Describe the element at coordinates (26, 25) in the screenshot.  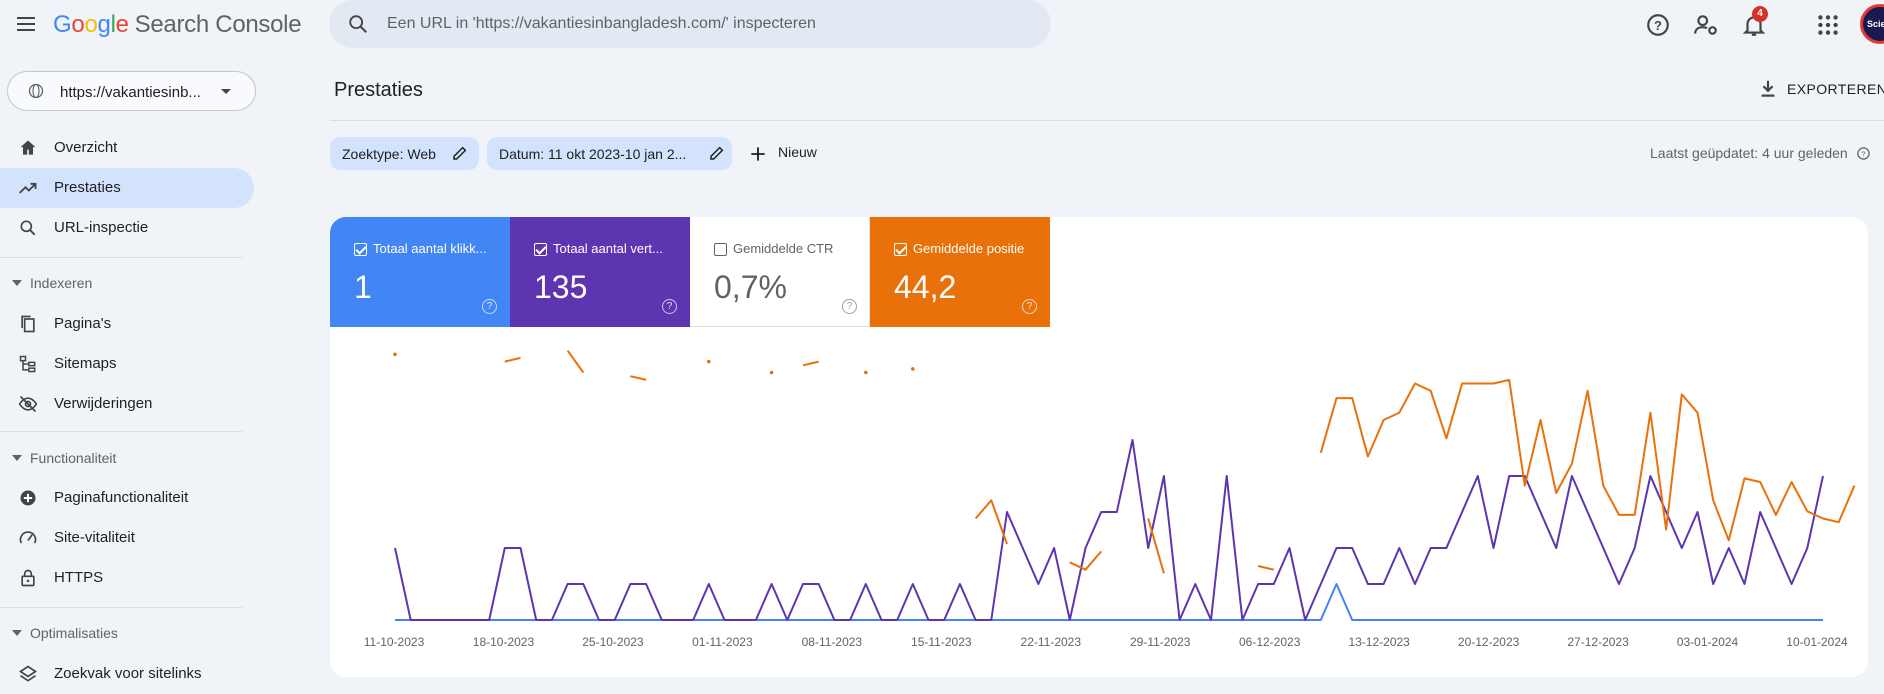
I see `main-menu-icon` at that location.